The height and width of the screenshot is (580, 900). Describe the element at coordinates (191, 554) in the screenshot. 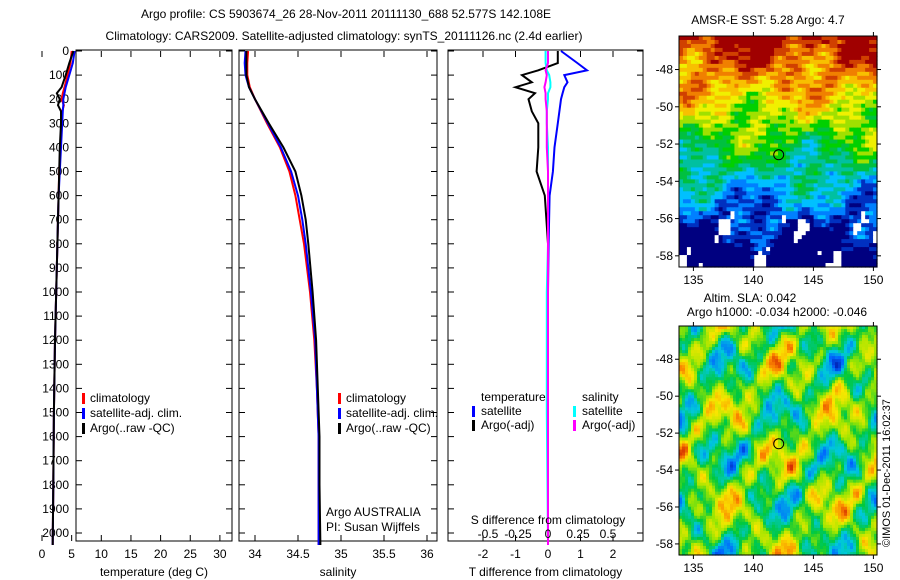

I see `x-tick-label: 25` at that location.